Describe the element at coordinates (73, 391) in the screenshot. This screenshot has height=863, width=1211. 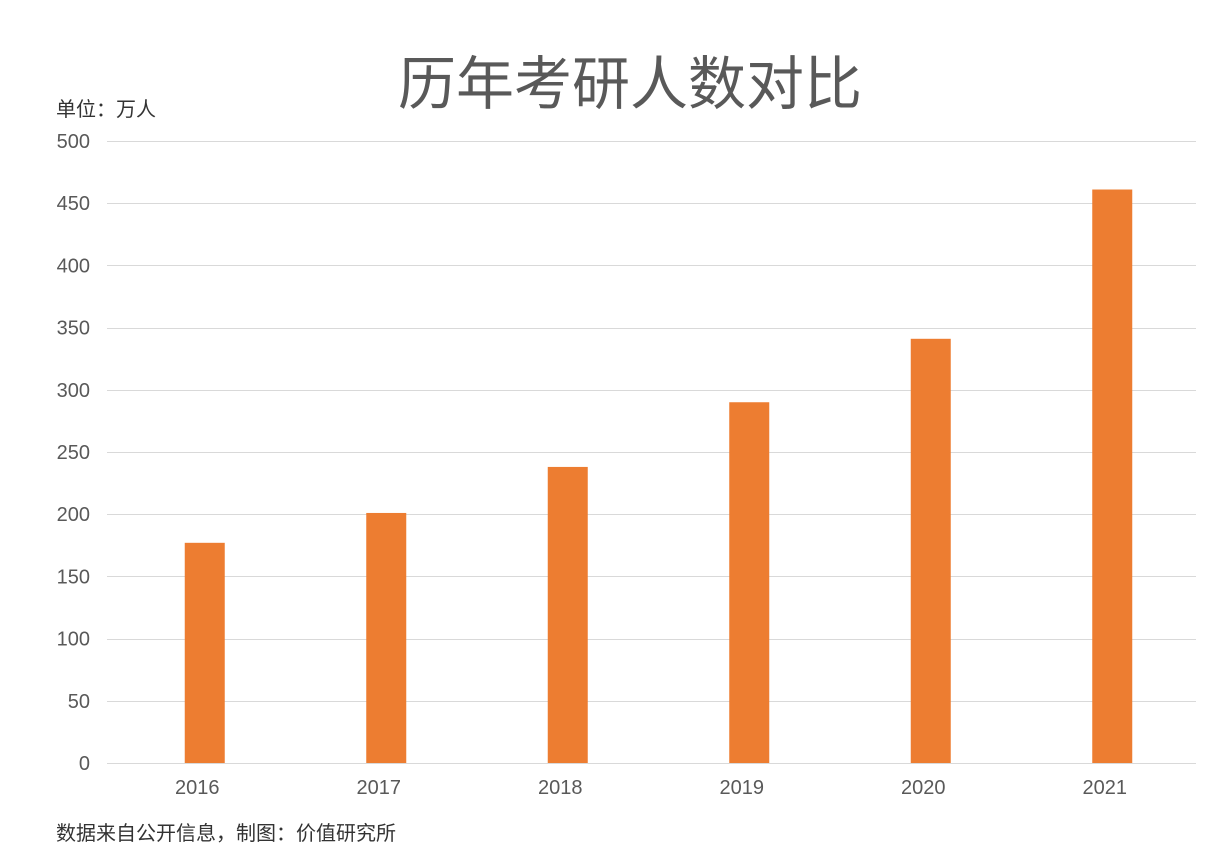
I see `y-tick-label: 300` at that location.